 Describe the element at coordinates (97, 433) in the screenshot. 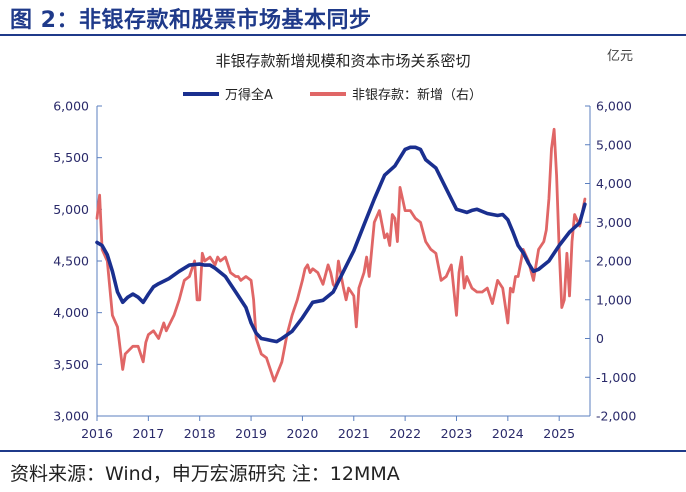

I see `x-tick-label: 2016` at that location.